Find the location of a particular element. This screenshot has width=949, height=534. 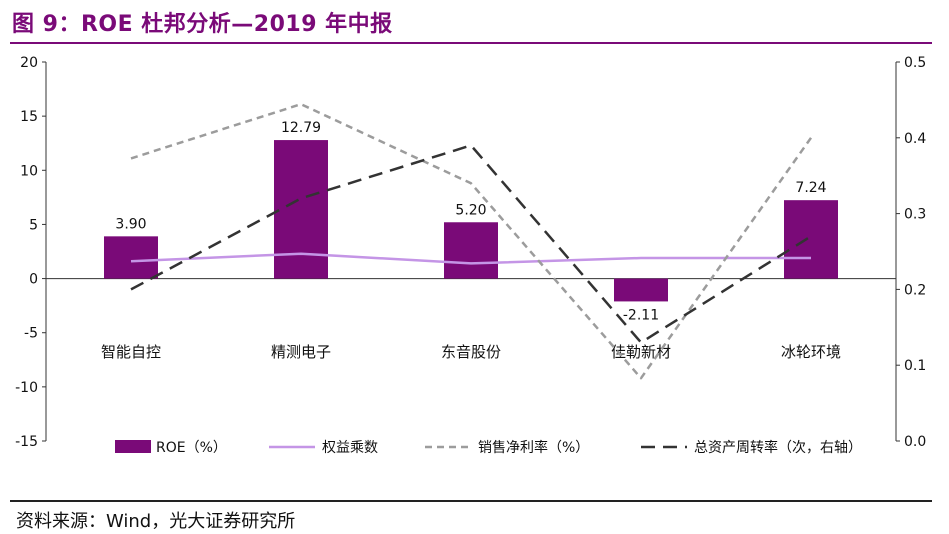

legend: ROE（%） 权益乘数 销售净利率（%） 总资产周转率（次，右轴） is located at coordinates (488, 447).